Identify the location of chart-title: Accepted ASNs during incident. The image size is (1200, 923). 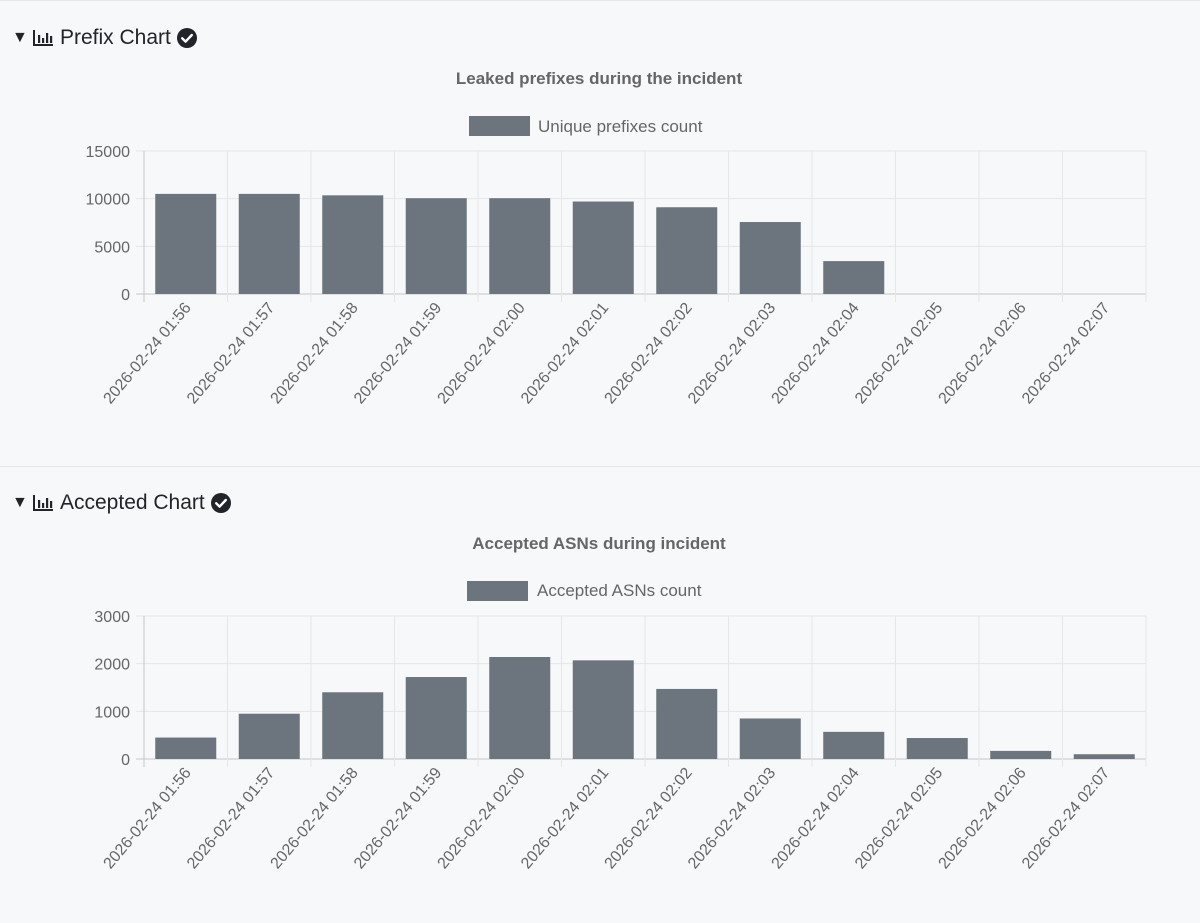
(599, 543).